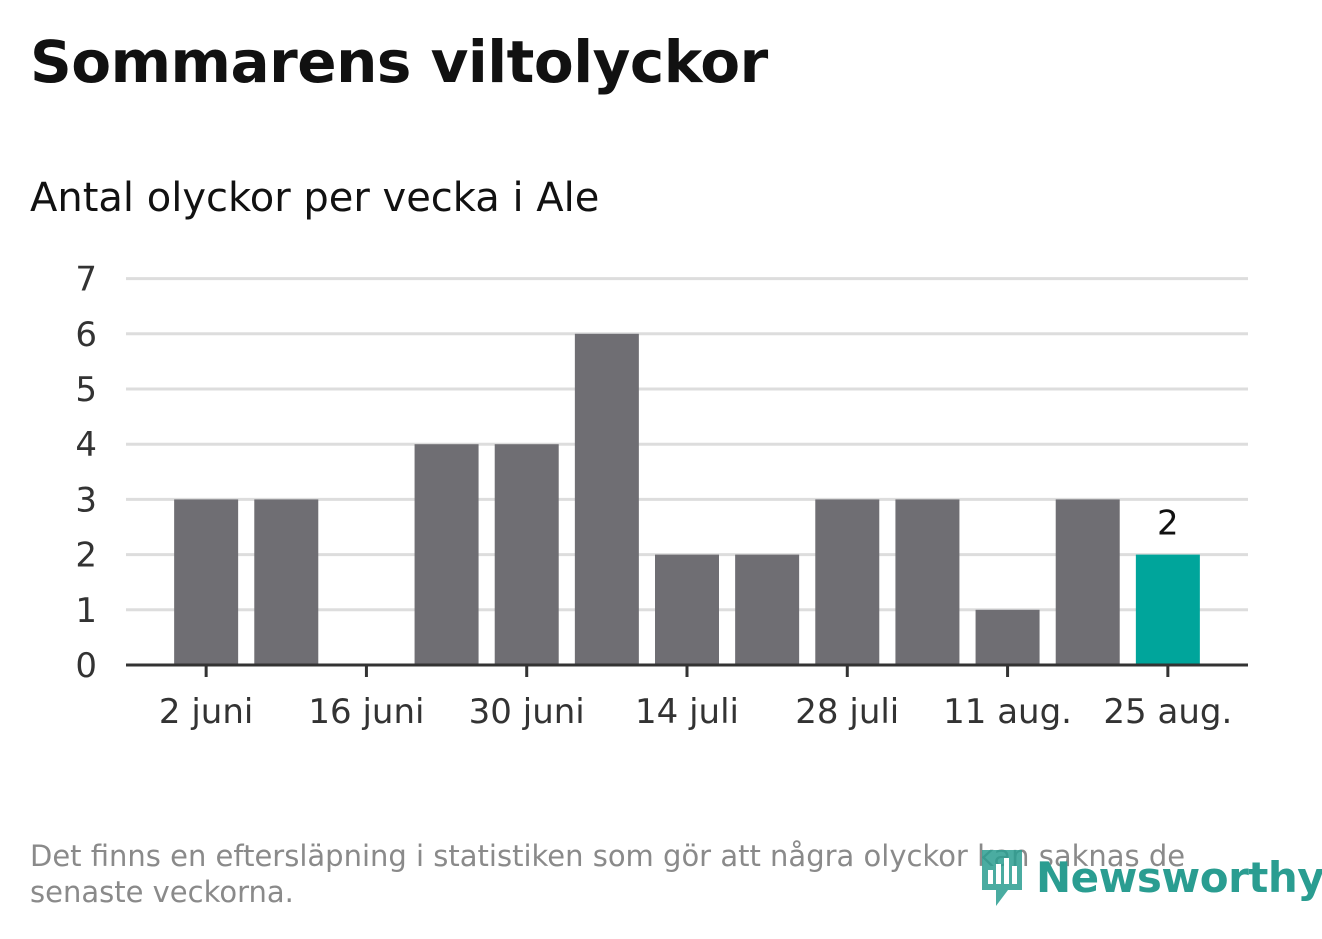 The image size is (1322, 939). What do you see at coordinates (286, 582) in the screenshot?
I see `bar-9-juni` at bounding box center [286, 582].